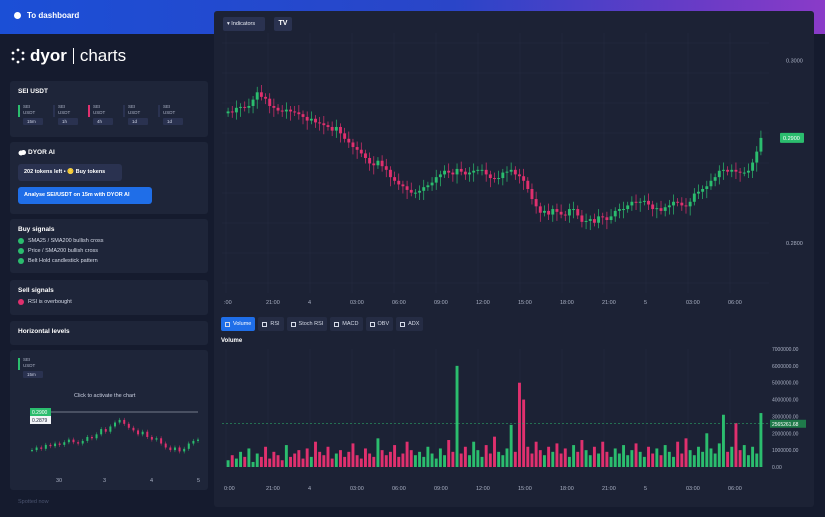 Image resolution: width=825 pixels, height=517 pixels. I want to click on sell-signal-item: RSI is overbought, so click(45, 302).